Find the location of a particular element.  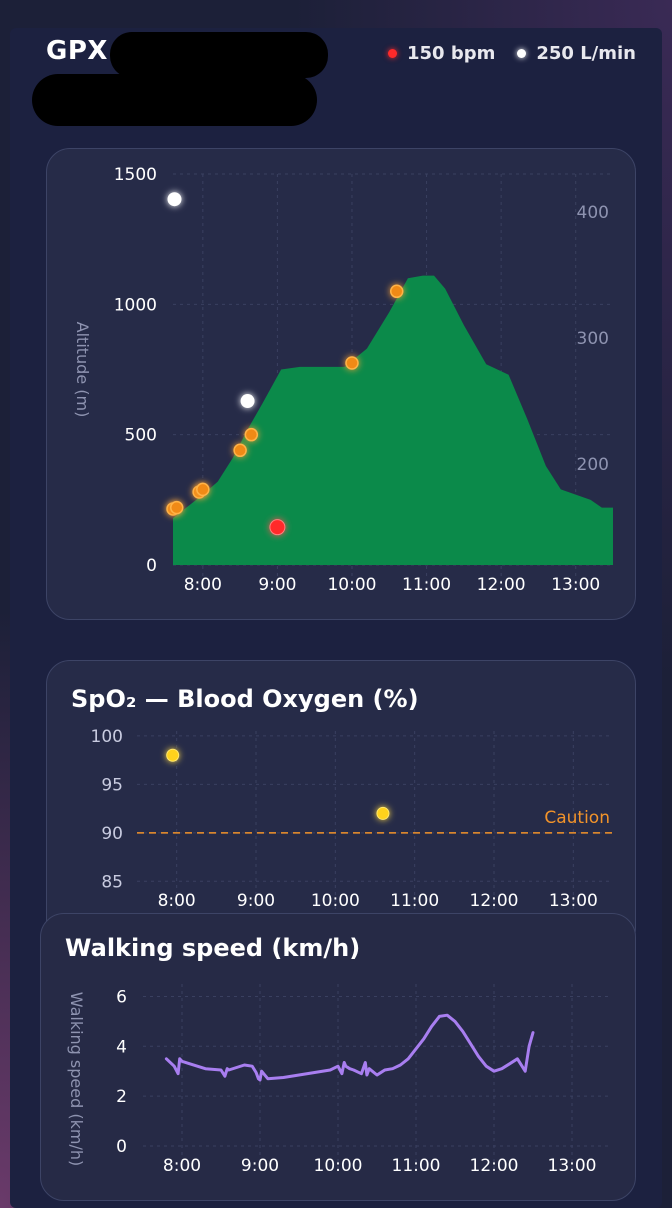

legend-label: 150 bpm is located at coordinates (451, 53).